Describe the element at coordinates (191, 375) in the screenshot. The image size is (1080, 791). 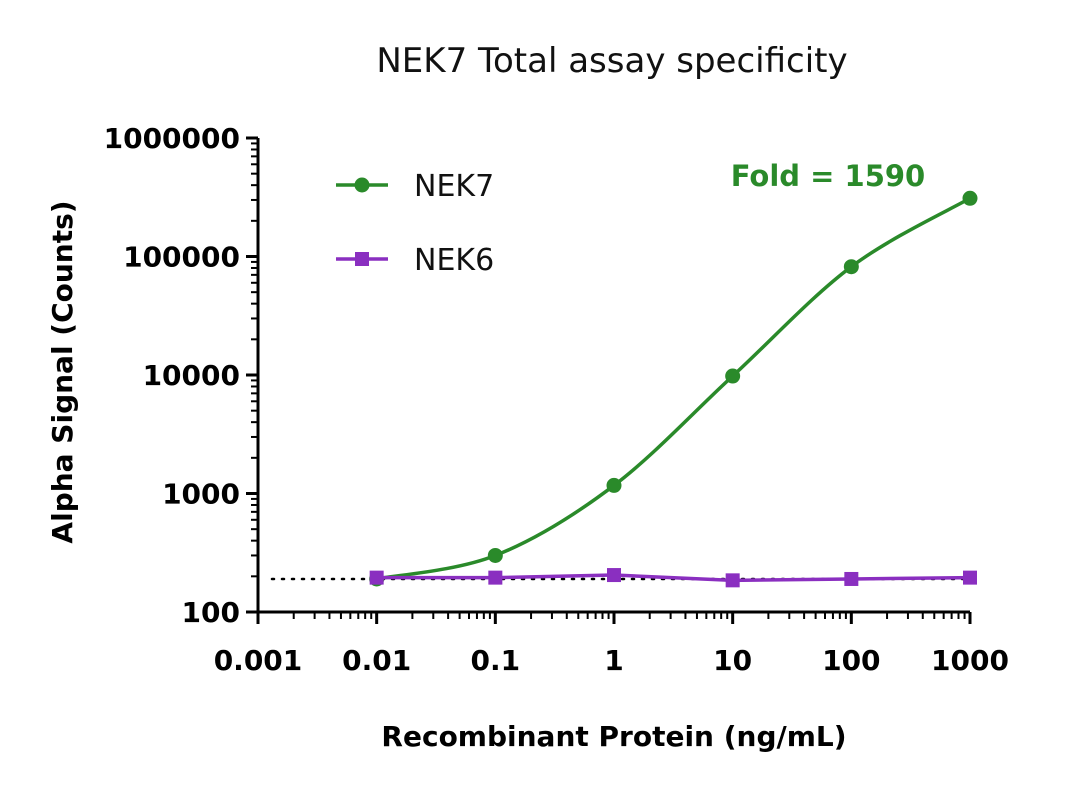
I see `y-tick-label: 10000` at that location.